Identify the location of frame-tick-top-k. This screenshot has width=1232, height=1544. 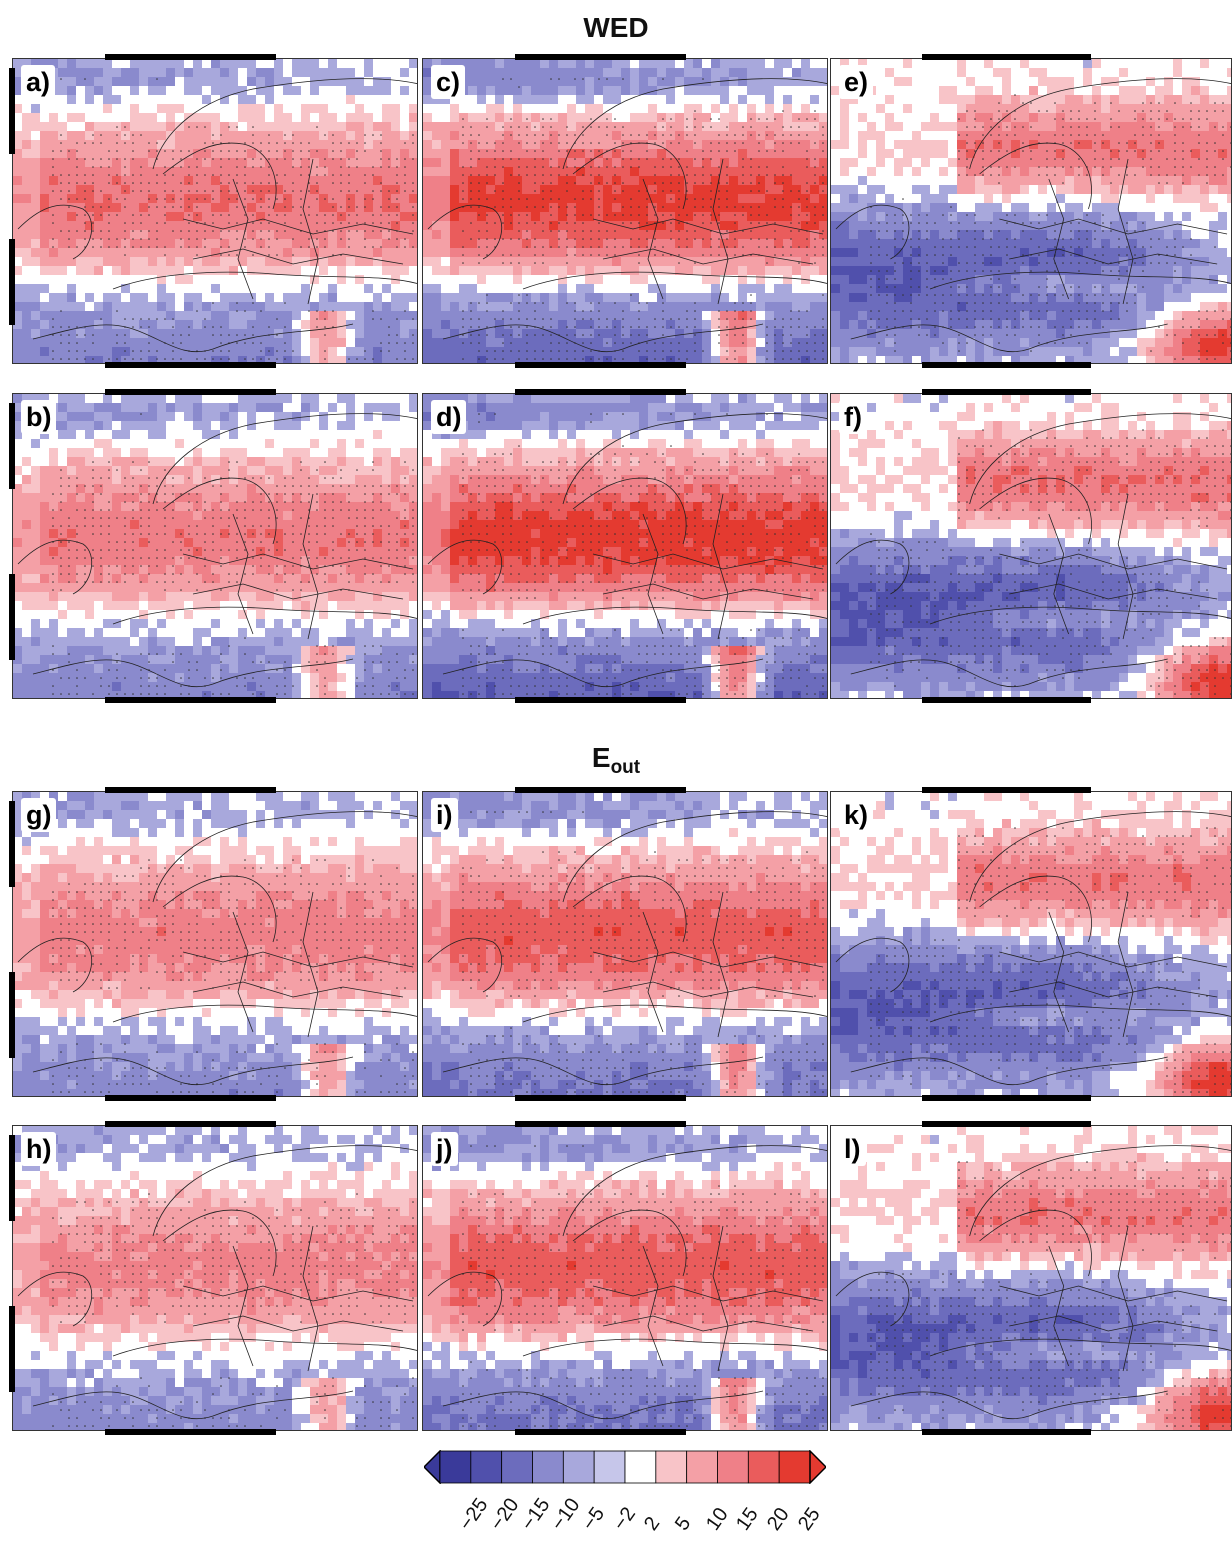
(1007, 790).